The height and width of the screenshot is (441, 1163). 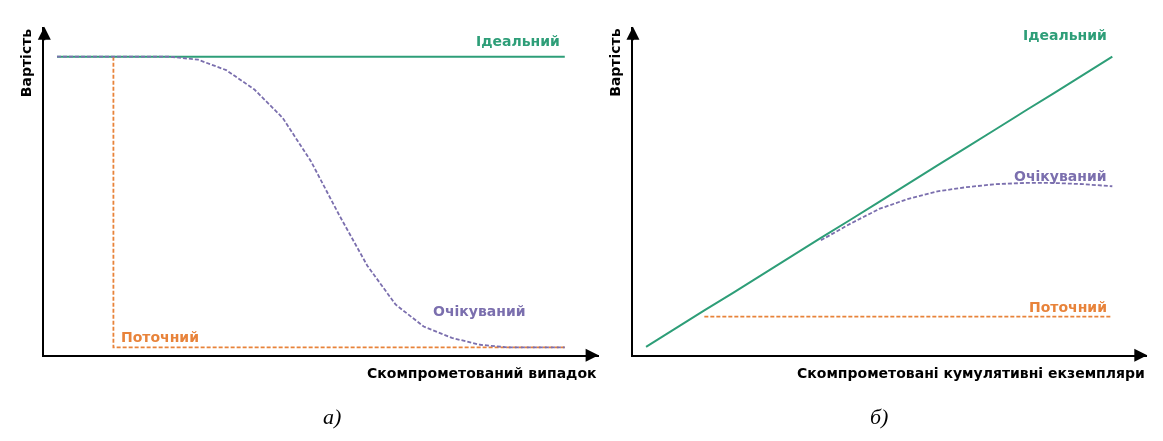 What do you see at coordinates (332, 416) in the screenshot?
I see `text: а)` at bounding box center [332, 416].